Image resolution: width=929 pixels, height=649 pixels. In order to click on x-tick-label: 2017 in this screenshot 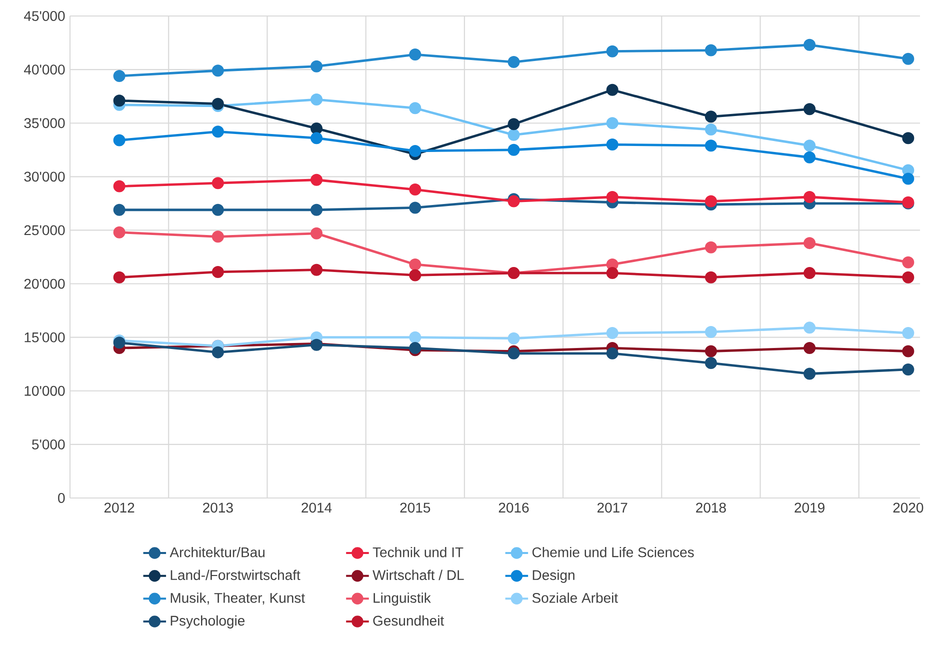, I will do `click(612, 507)`.